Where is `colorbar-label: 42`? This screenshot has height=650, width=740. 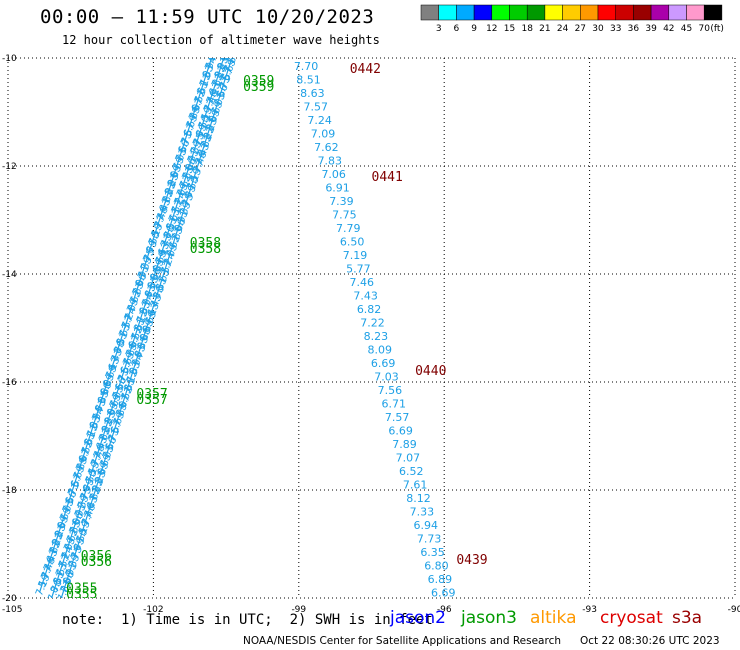
colorbar-label: 42 is located at coordinates (668, 29).